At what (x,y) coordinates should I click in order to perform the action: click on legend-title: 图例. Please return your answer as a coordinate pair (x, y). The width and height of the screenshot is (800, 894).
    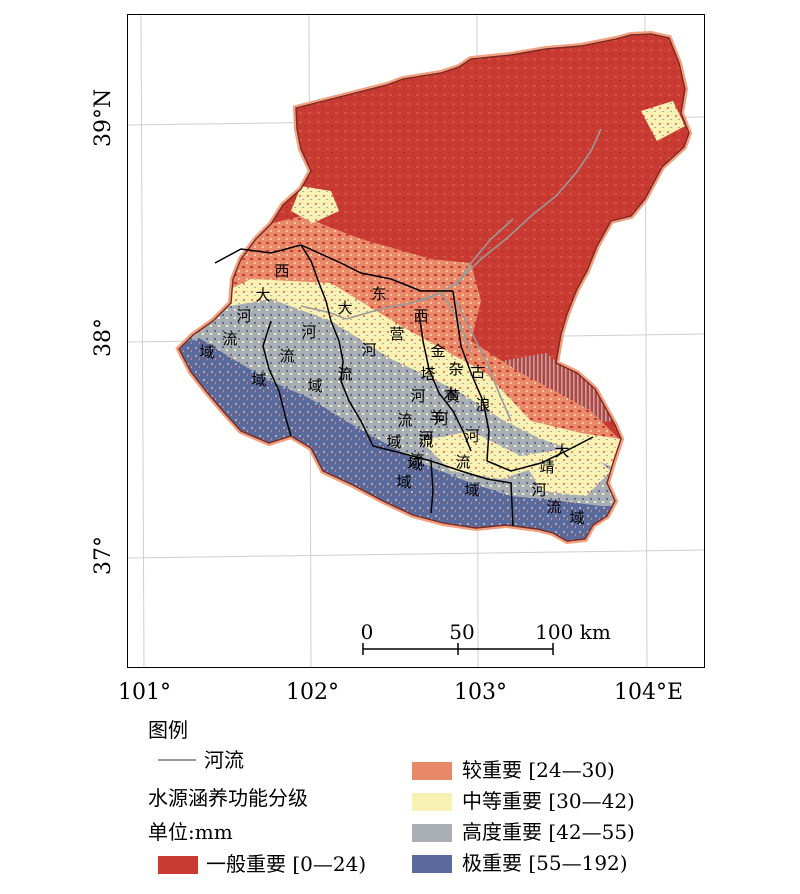
    Looking at the image, I should click on (168, 730).